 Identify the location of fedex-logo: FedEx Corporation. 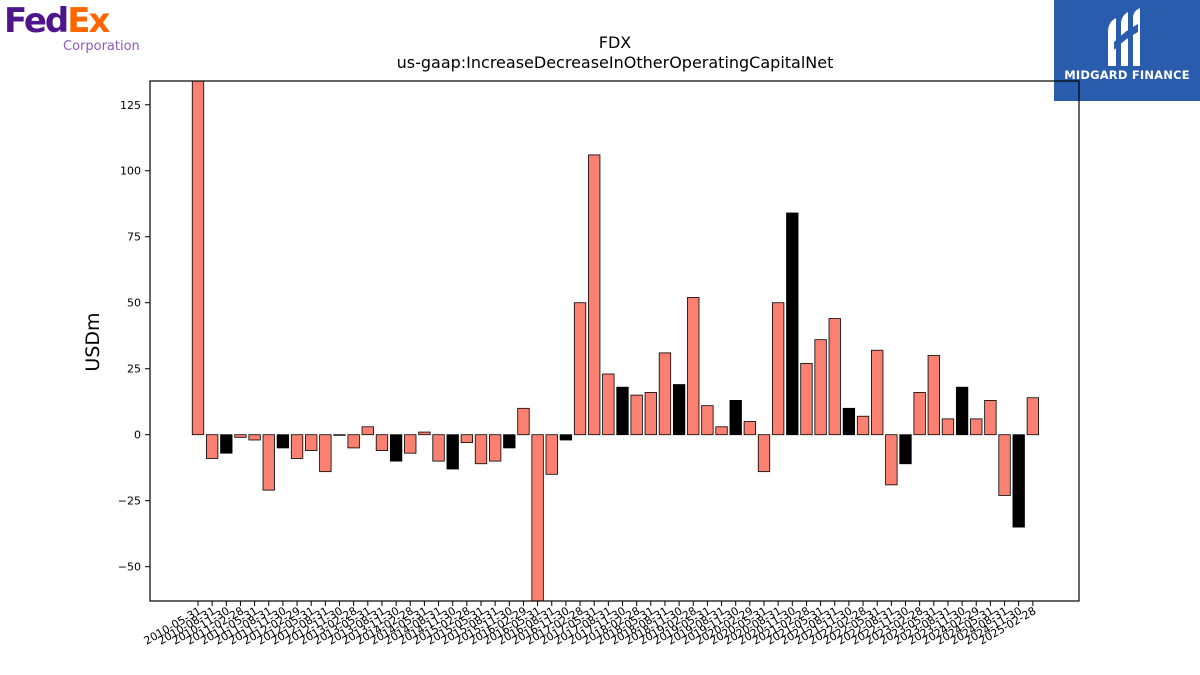
(74, 28).